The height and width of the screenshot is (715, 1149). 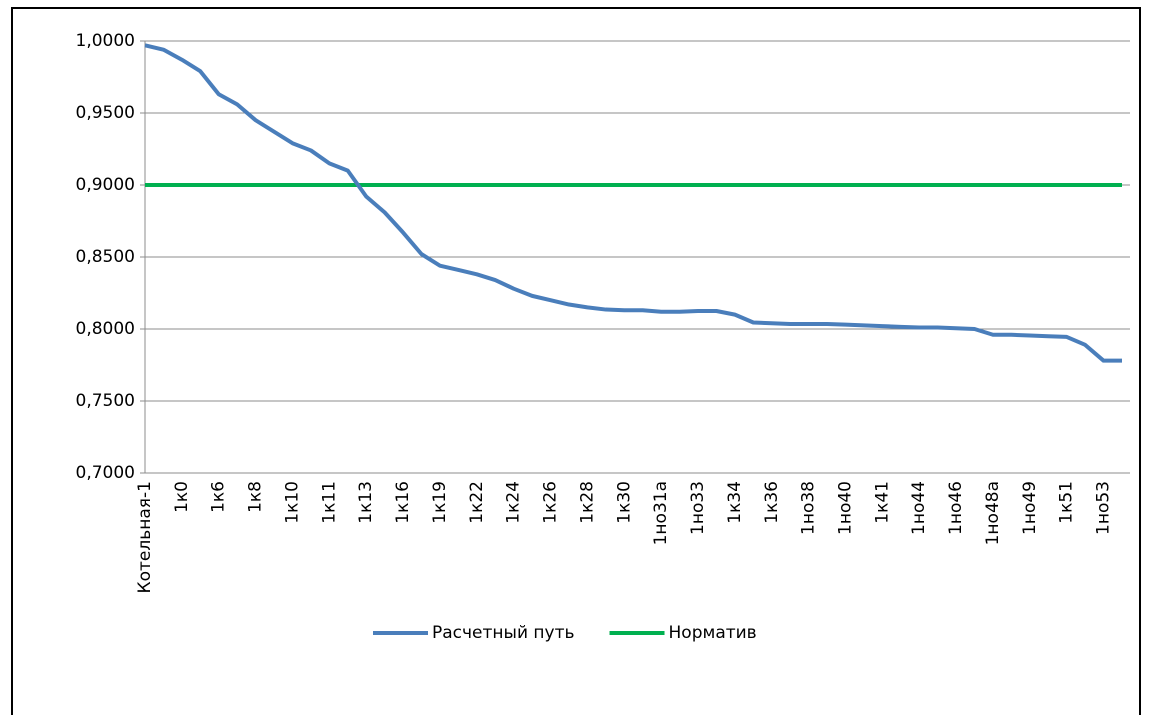 What do you see at coordinates (1067, 502) in the screenshot?
I see `x-tick-label: 1к51` at bounding box center [1067, 502].